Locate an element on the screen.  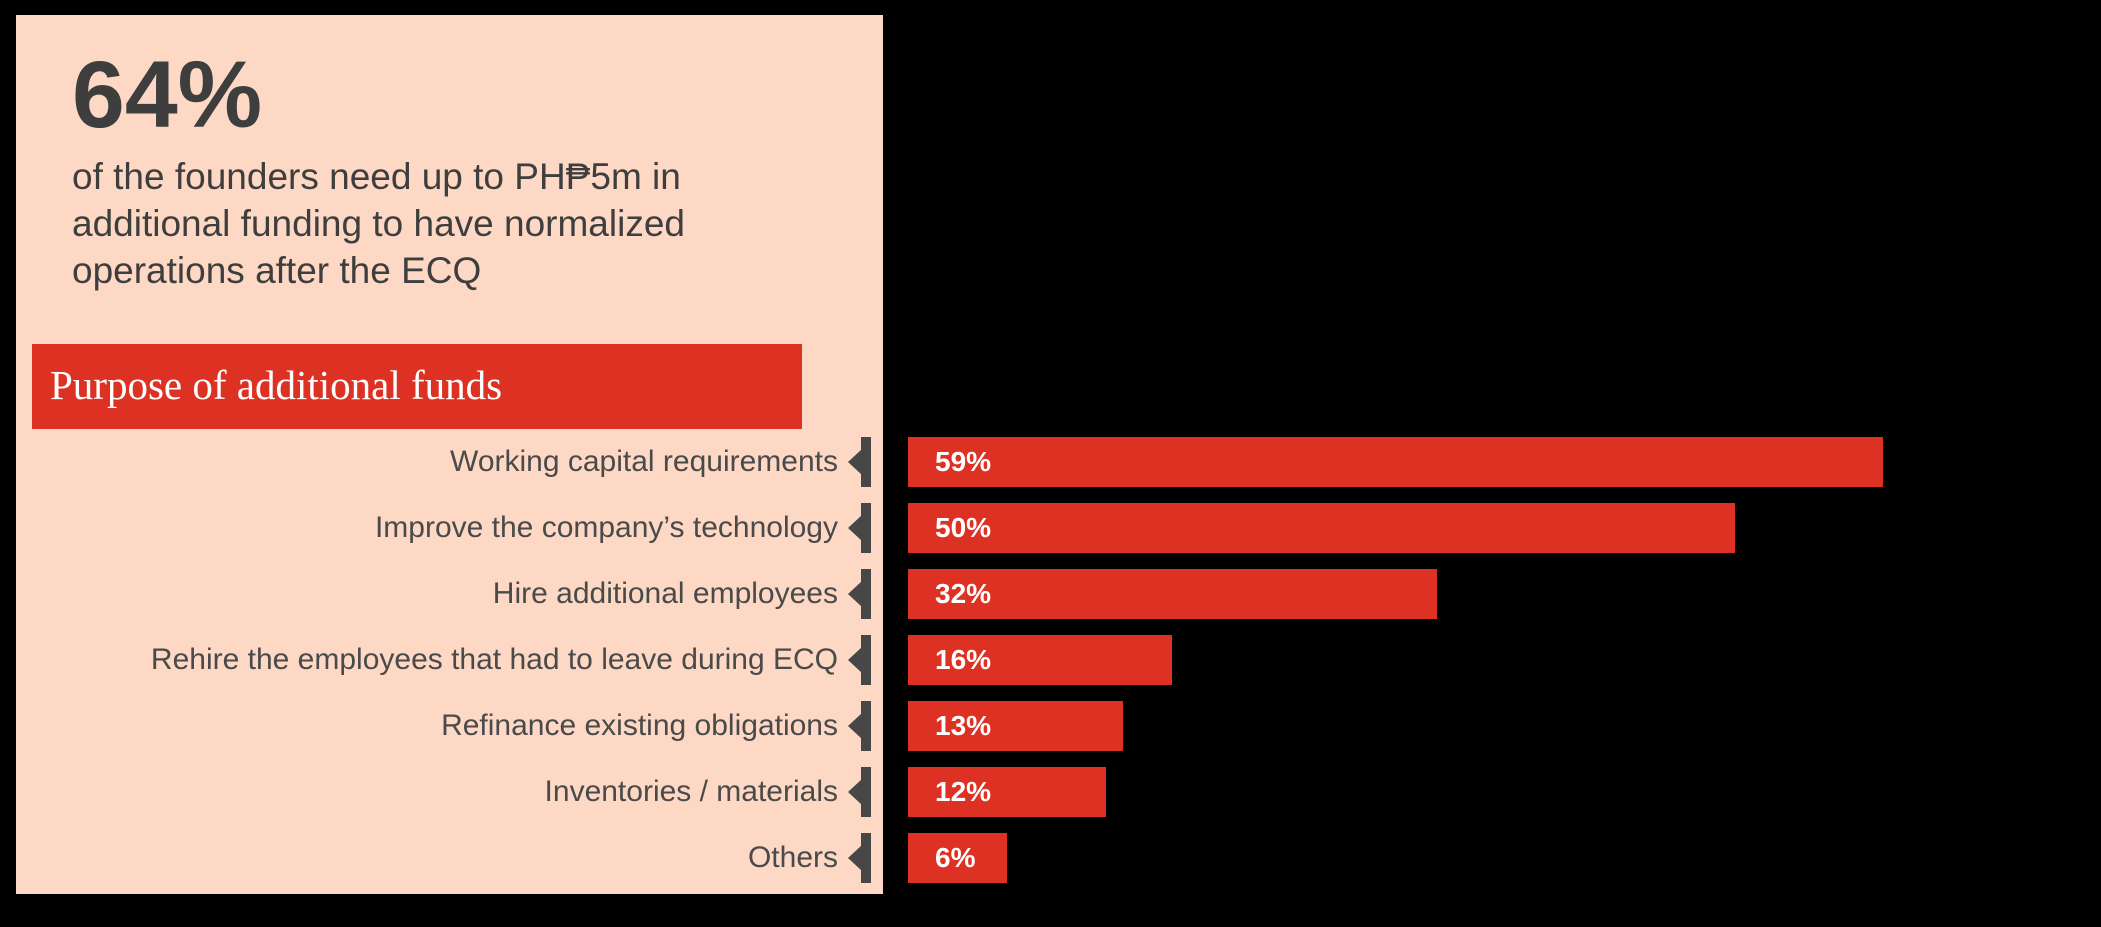
bar-value-label: 50% is located at coordinates (963, 527).